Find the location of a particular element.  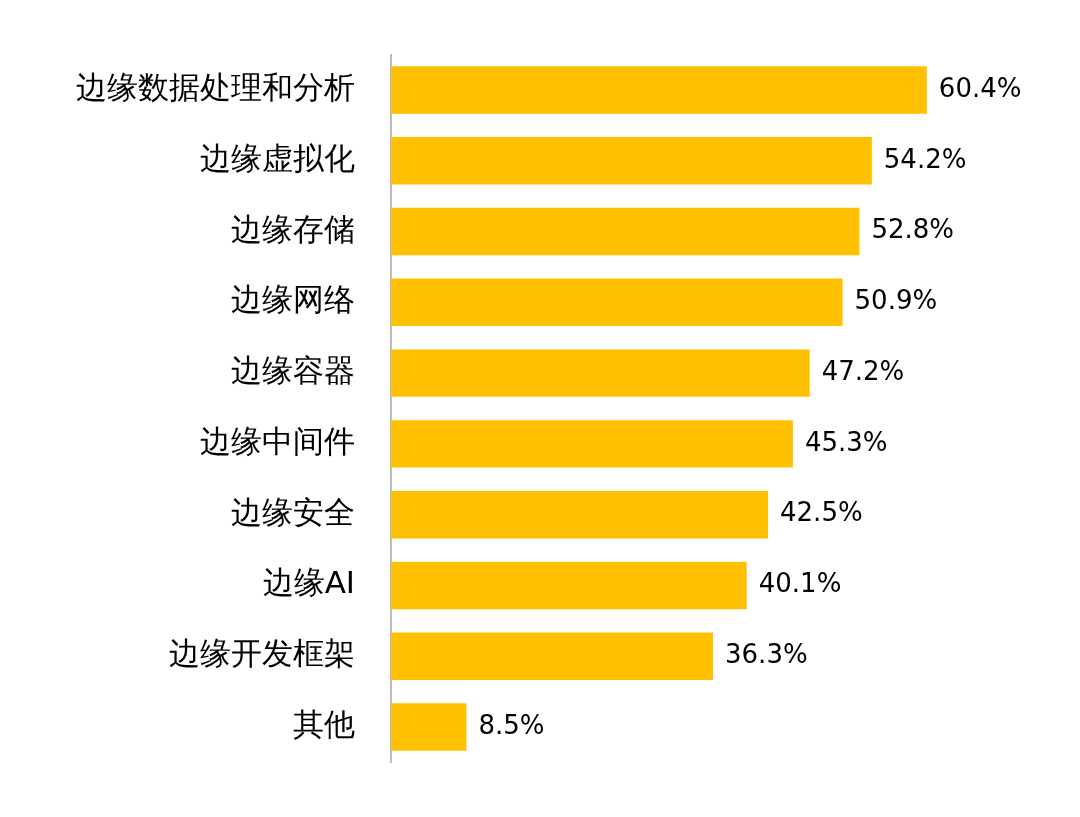

y-tick-label: 边缘存储 is located at coordinates (293, 228).